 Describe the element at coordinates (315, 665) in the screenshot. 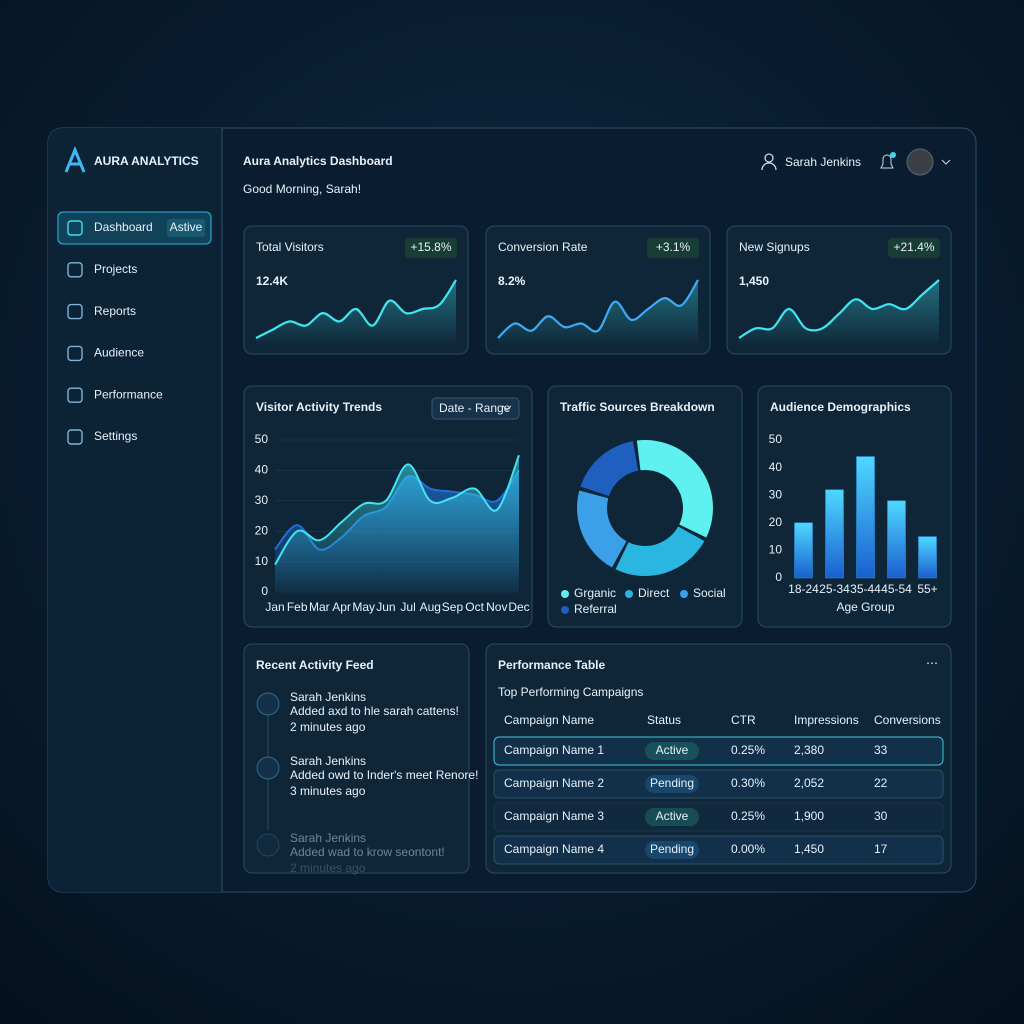

I see `feed-title: Recent Activity Feed` at that location.